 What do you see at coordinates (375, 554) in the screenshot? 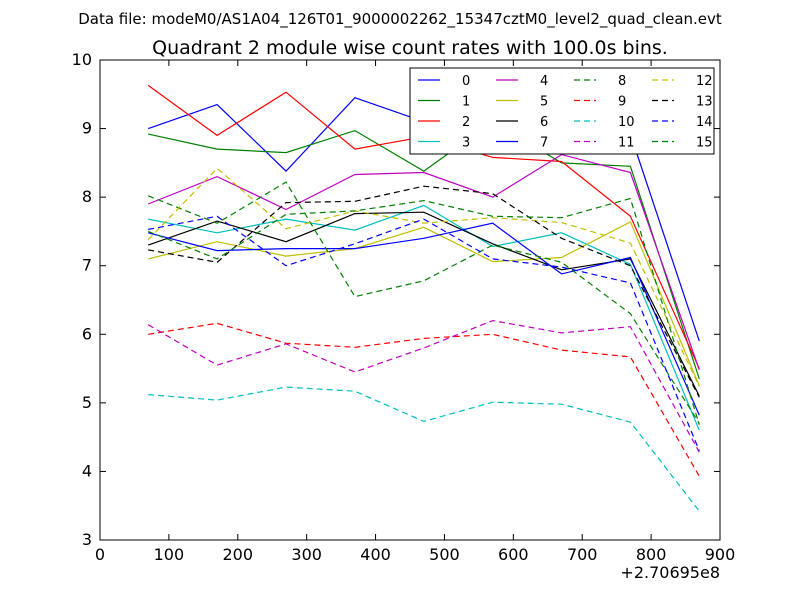
I see `x-tick-label: 400` at bounding box center [375, 554].